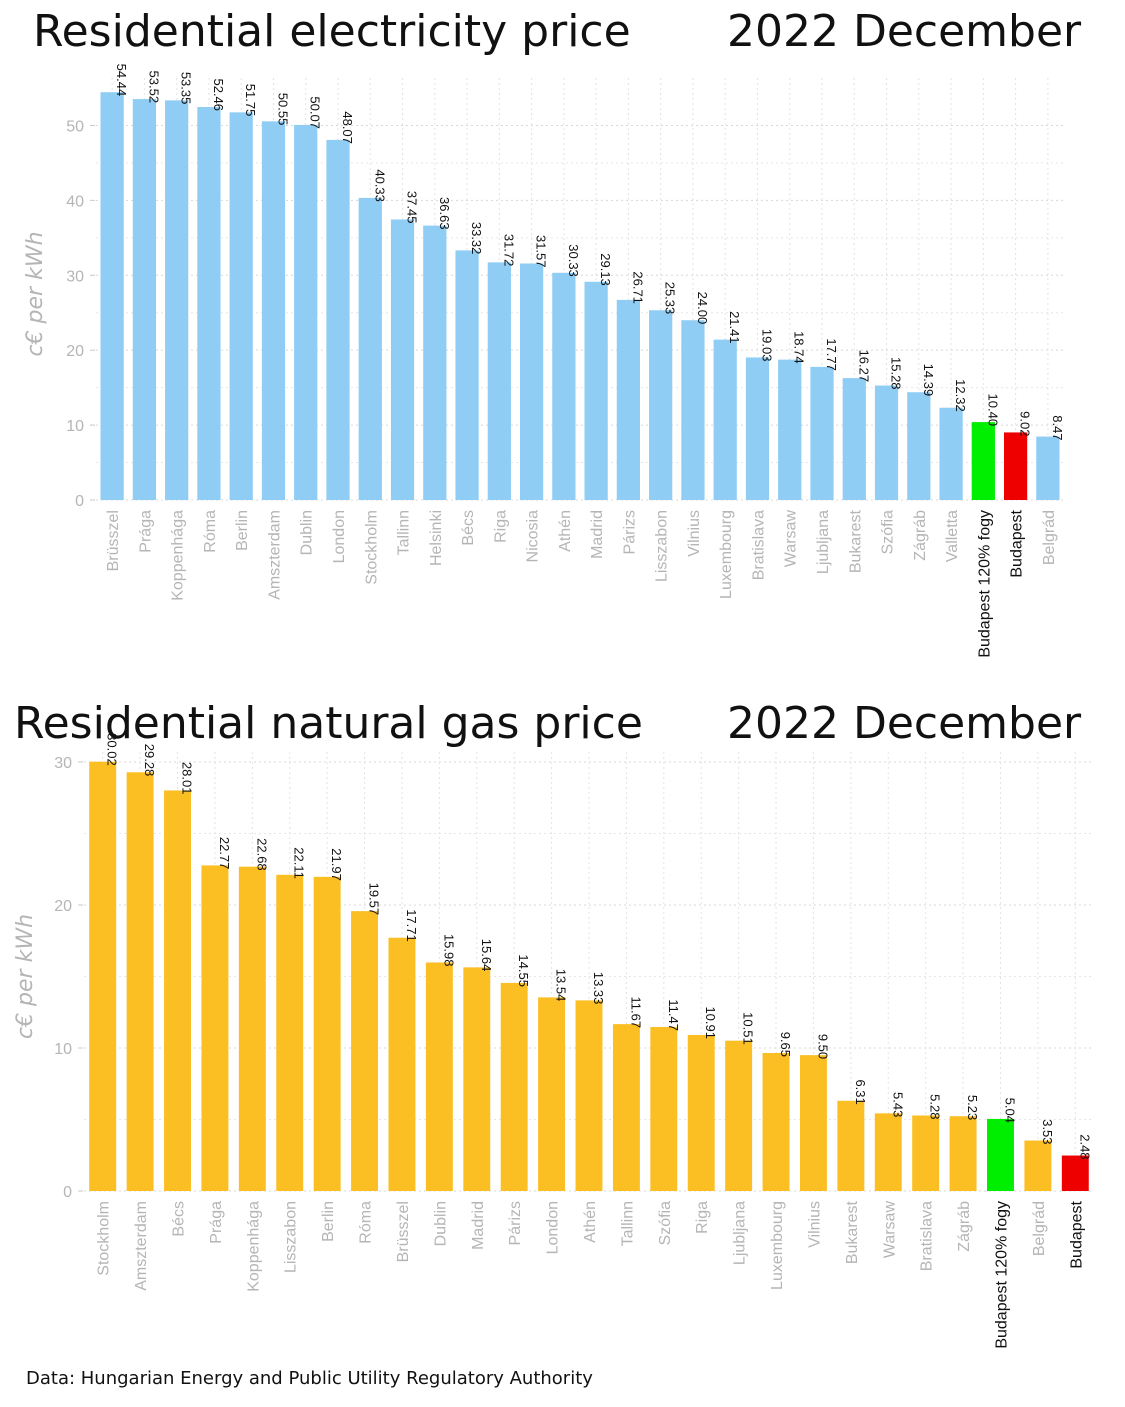 The width and height of the screenshot is (1125, 1407). I want to click on x-tick-label-amszterdam: Amszterdam, so click(274, 555).